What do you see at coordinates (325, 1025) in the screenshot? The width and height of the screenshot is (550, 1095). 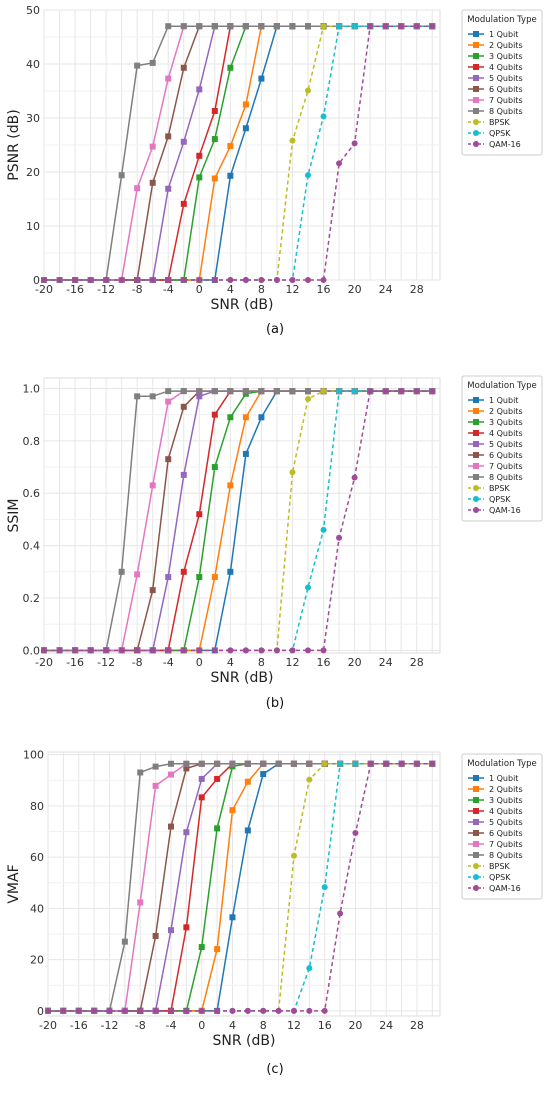 I see `x-tick-label: 16` at bounding box center [325, 1025].